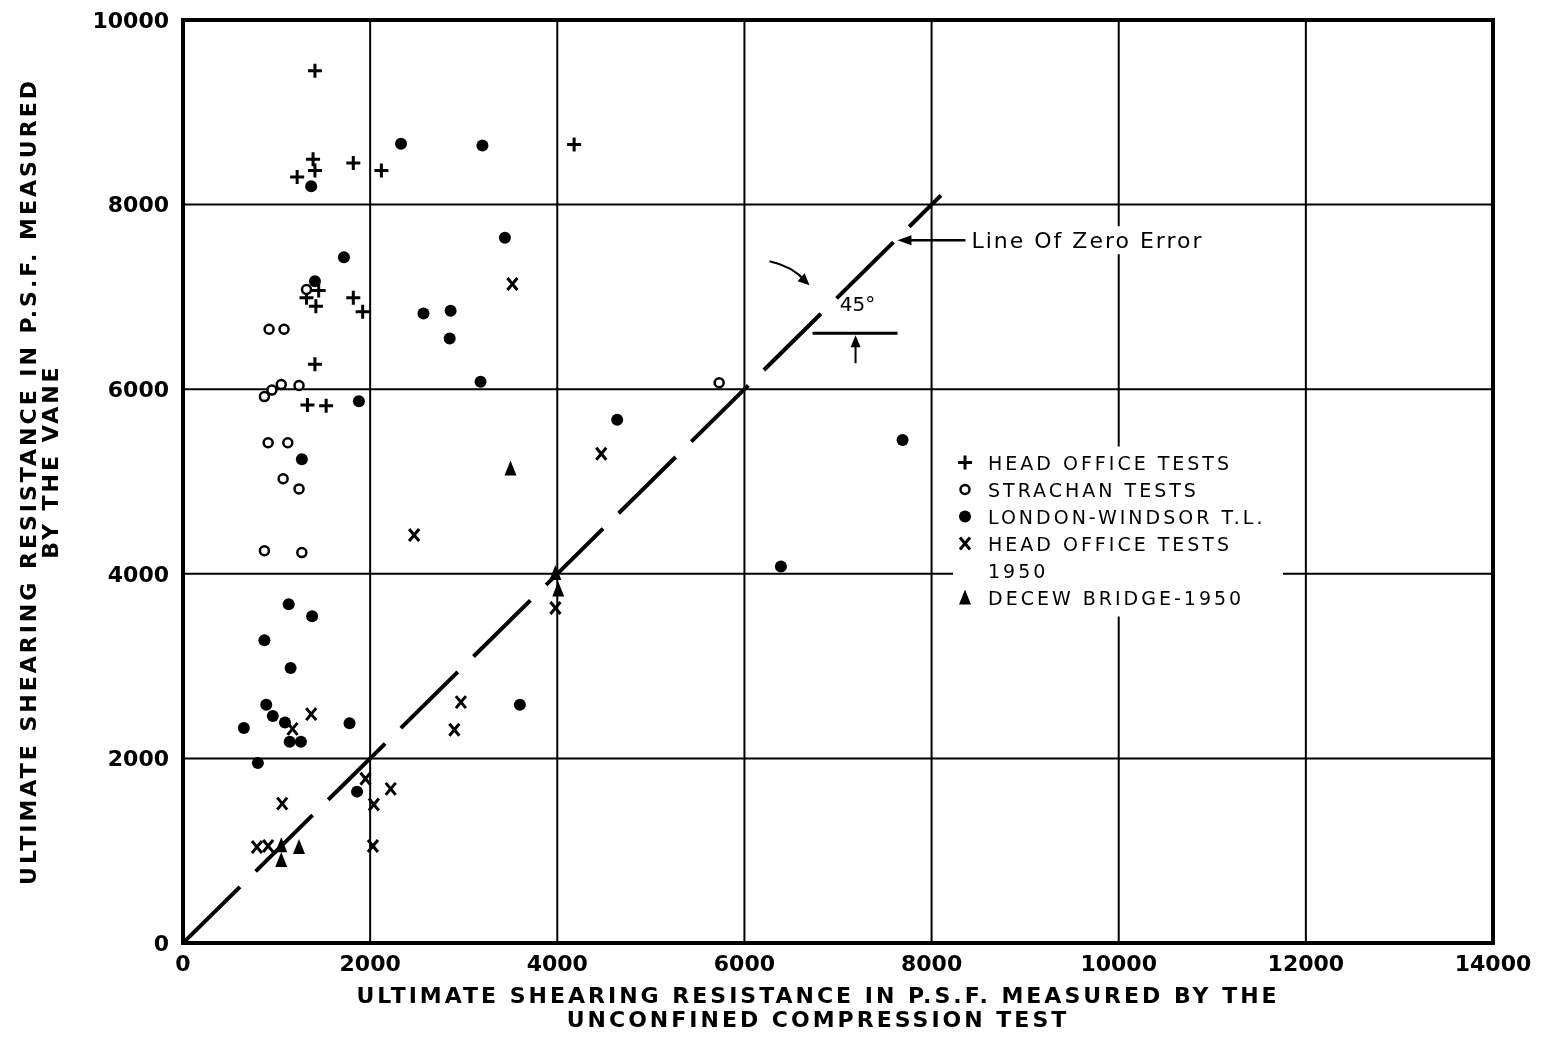  What do you see at coordinates (1110, 557) in the screenshot?
I see `legend-label: HEAD OFFICE TESTS 1950` at bounding box center [1110, 557].